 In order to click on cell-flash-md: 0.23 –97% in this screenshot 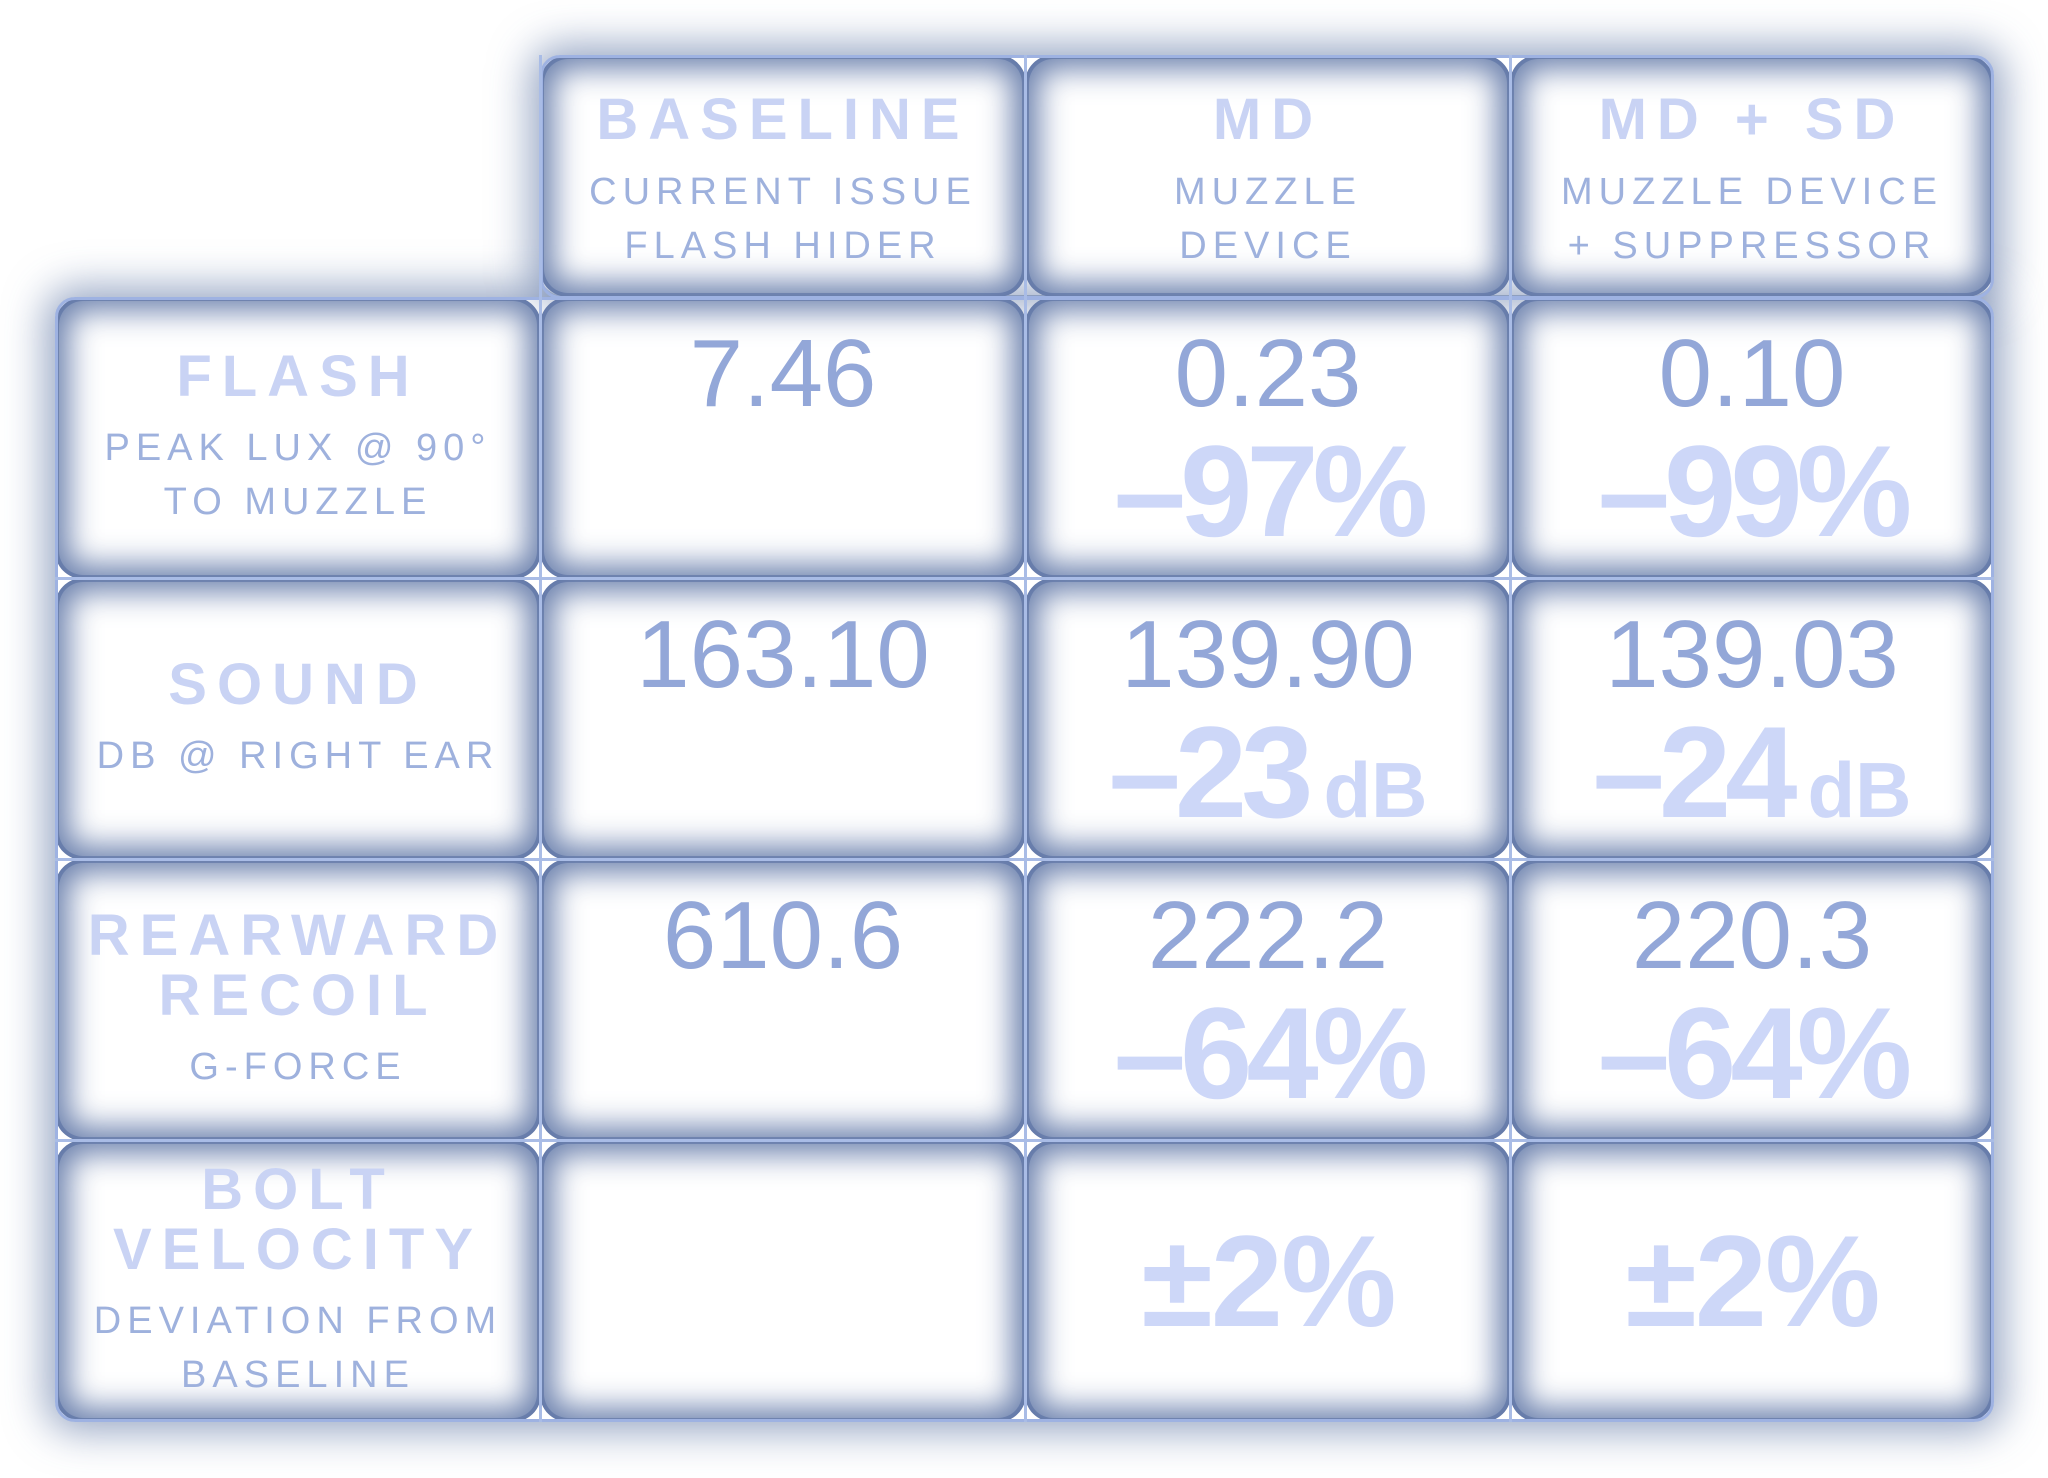, I will do `click(1268, 438)`.